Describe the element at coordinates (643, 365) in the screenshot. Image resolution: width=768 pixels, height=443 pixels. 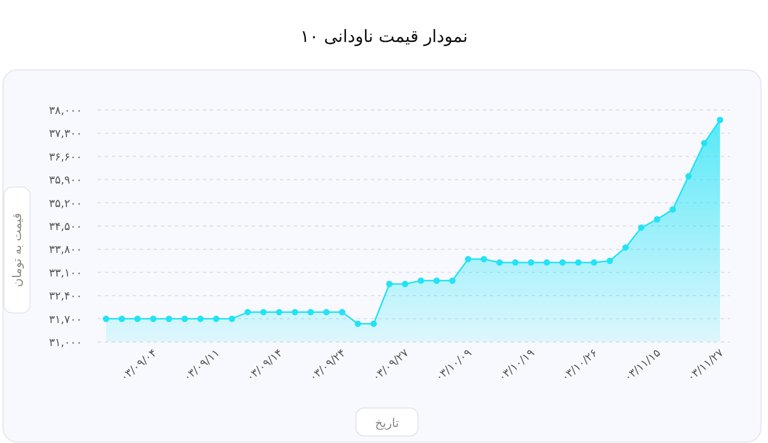
I see `x-tick-label: ۰۳/۱۱/۱۵` at that location.